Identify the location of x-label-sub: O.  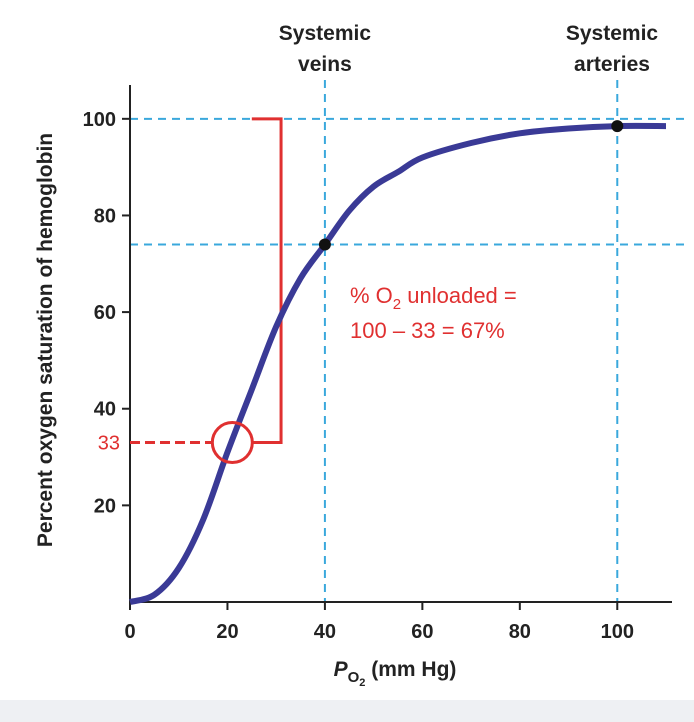
(354, 677).